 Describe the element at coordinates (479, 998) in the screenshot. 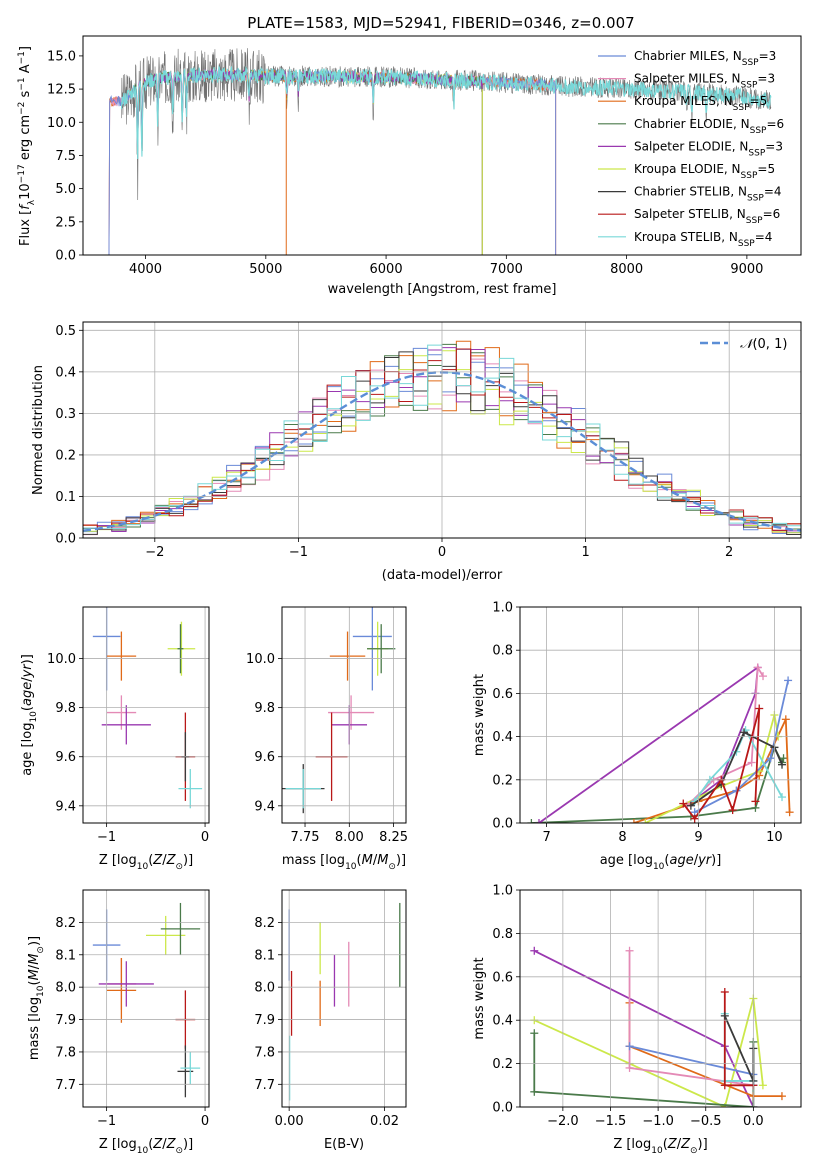

I see `y-axis-label: mass weight` at that location.